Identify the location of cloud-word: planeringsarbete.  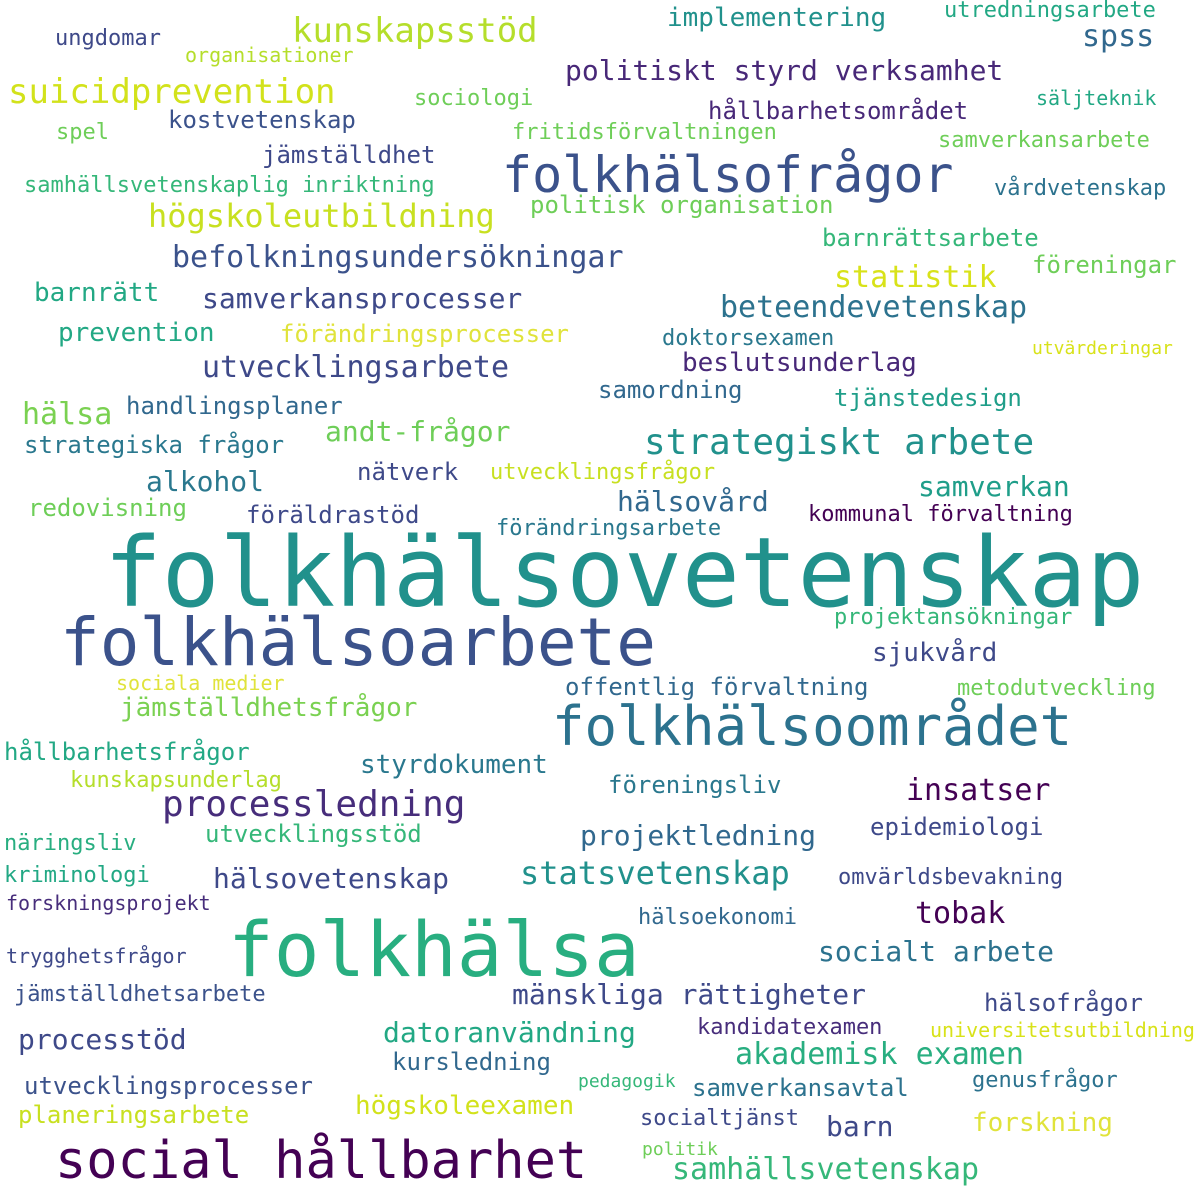
(134, 1115).